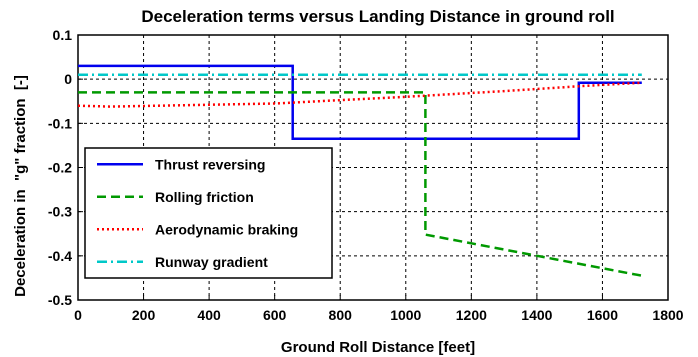 This screenshot has width=698, height=357. Describe the element at coordinates (378, 347) in the screenshot. I see `x-axis-label: Ground Roll Distance [feet]` at that location.